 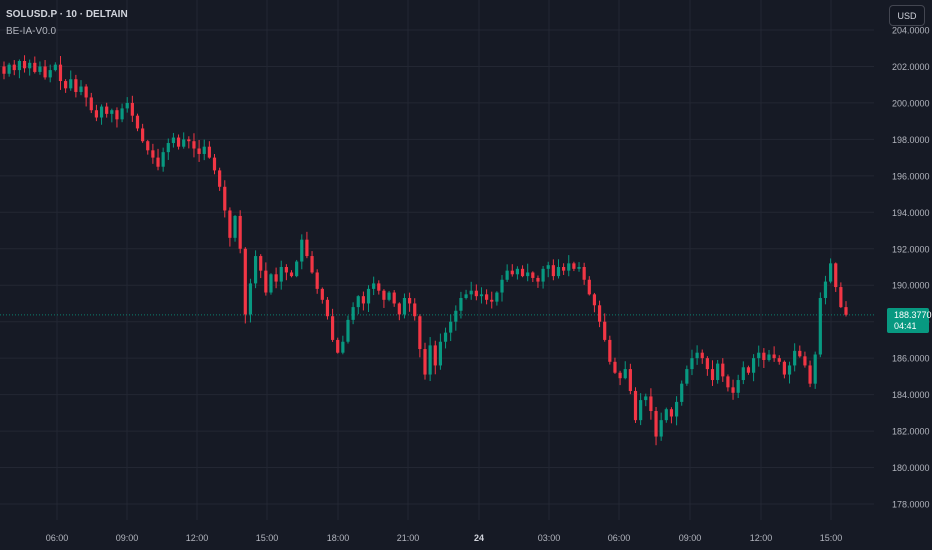 I want to click on currency-button: USD, so click(x=907, y=15).